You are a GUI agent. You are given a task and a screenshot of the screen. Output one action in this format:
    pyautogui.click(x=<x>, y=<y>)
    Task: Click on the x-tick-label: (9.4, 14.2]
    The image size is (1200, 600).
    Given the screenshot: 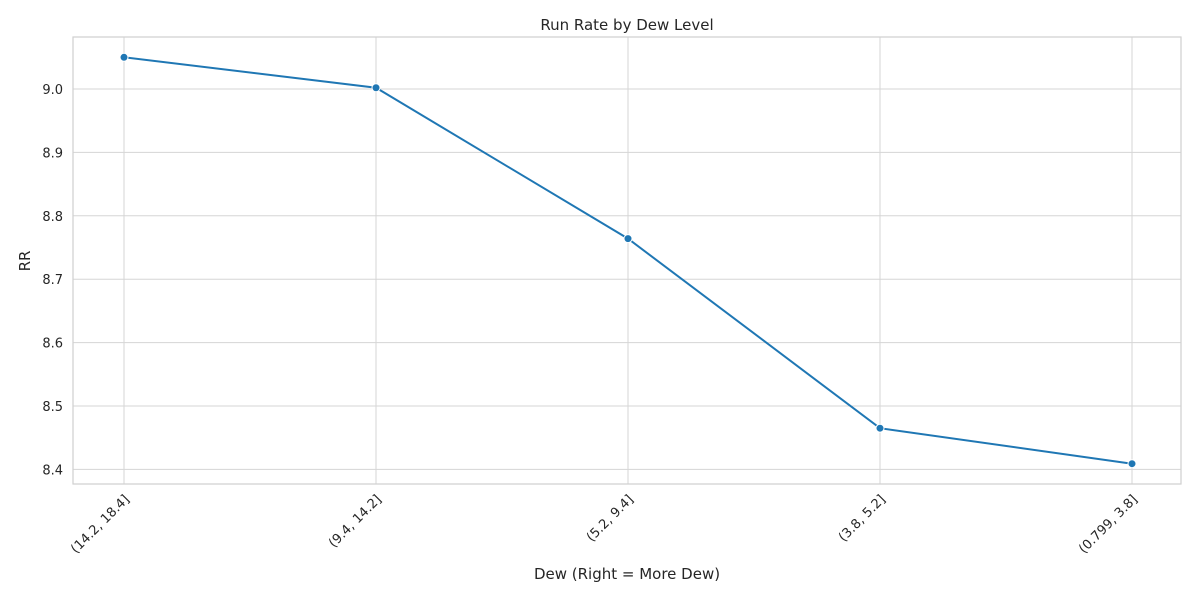 What is the action you would take?
    pyautogui.click(x=355, y=521)
    